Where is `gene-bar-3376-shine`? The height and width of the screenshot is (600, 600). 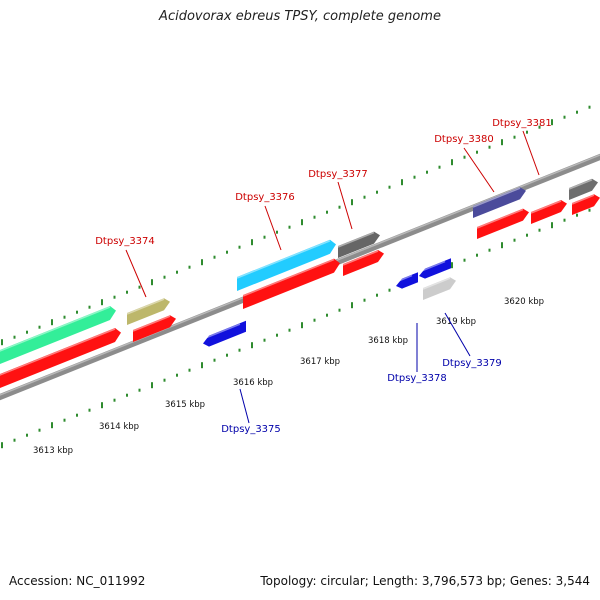
gene-bar-3376-shine is located at coordinates (283, 259).